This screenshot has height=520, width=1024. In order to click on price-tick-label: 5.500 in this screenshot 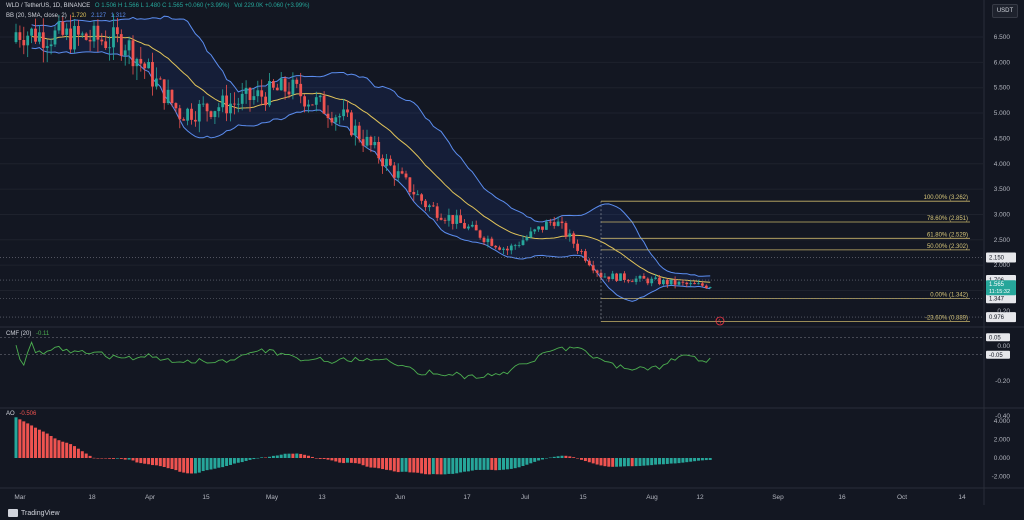, I will do `click(1002, 88)`.